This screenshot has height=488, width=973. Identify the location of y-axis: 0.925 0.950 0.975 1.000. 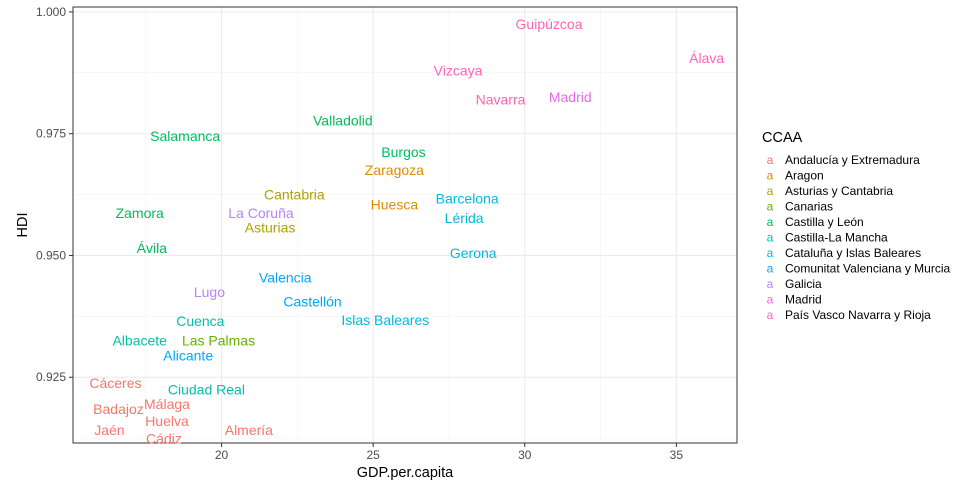
(54, 194).